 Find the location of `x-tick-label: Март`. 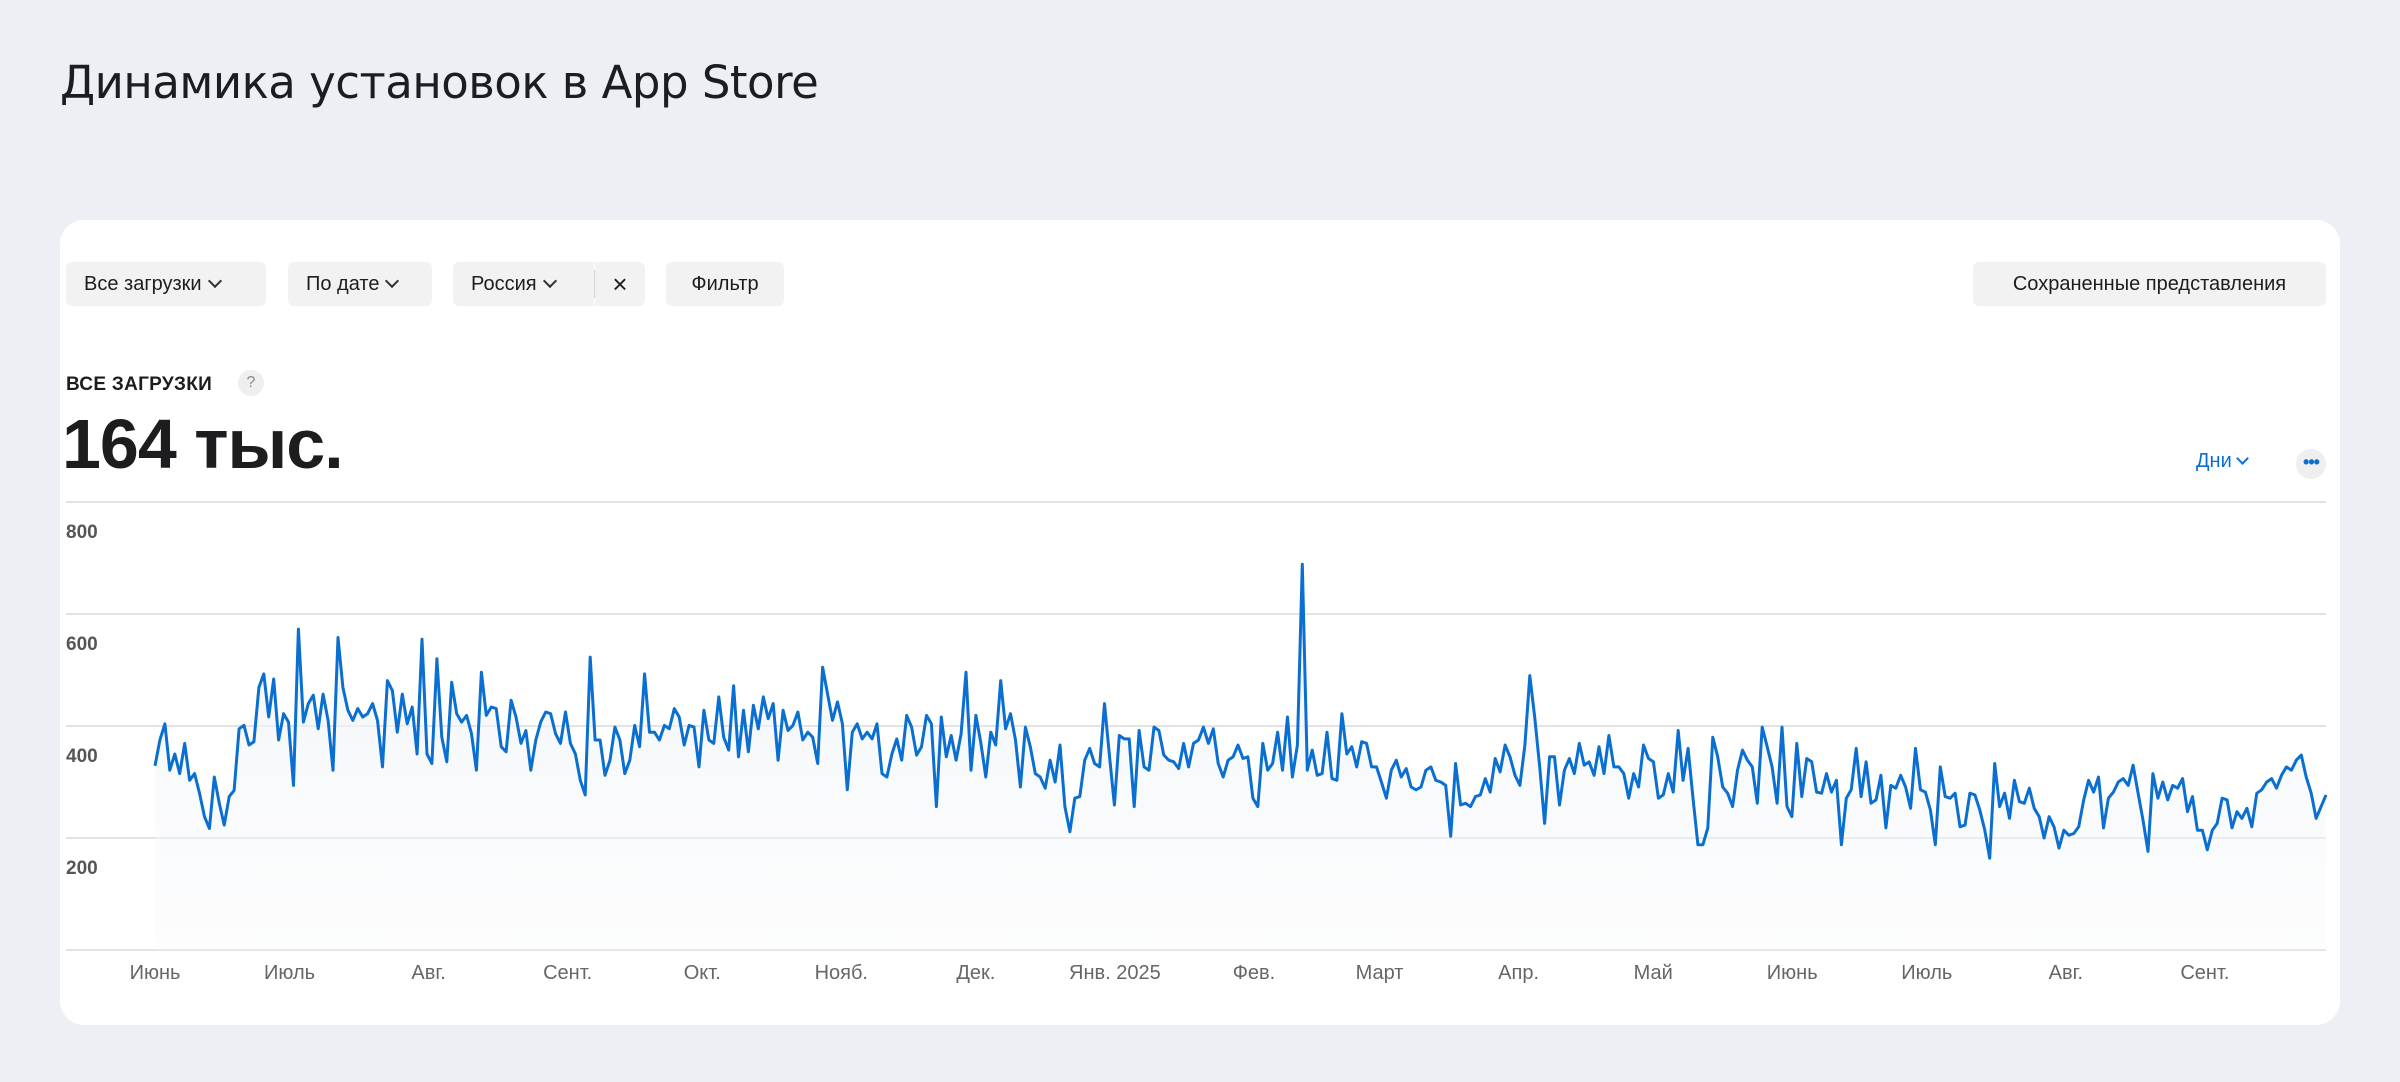

x-tick-label: Март is located at coordinates (1380, 973).